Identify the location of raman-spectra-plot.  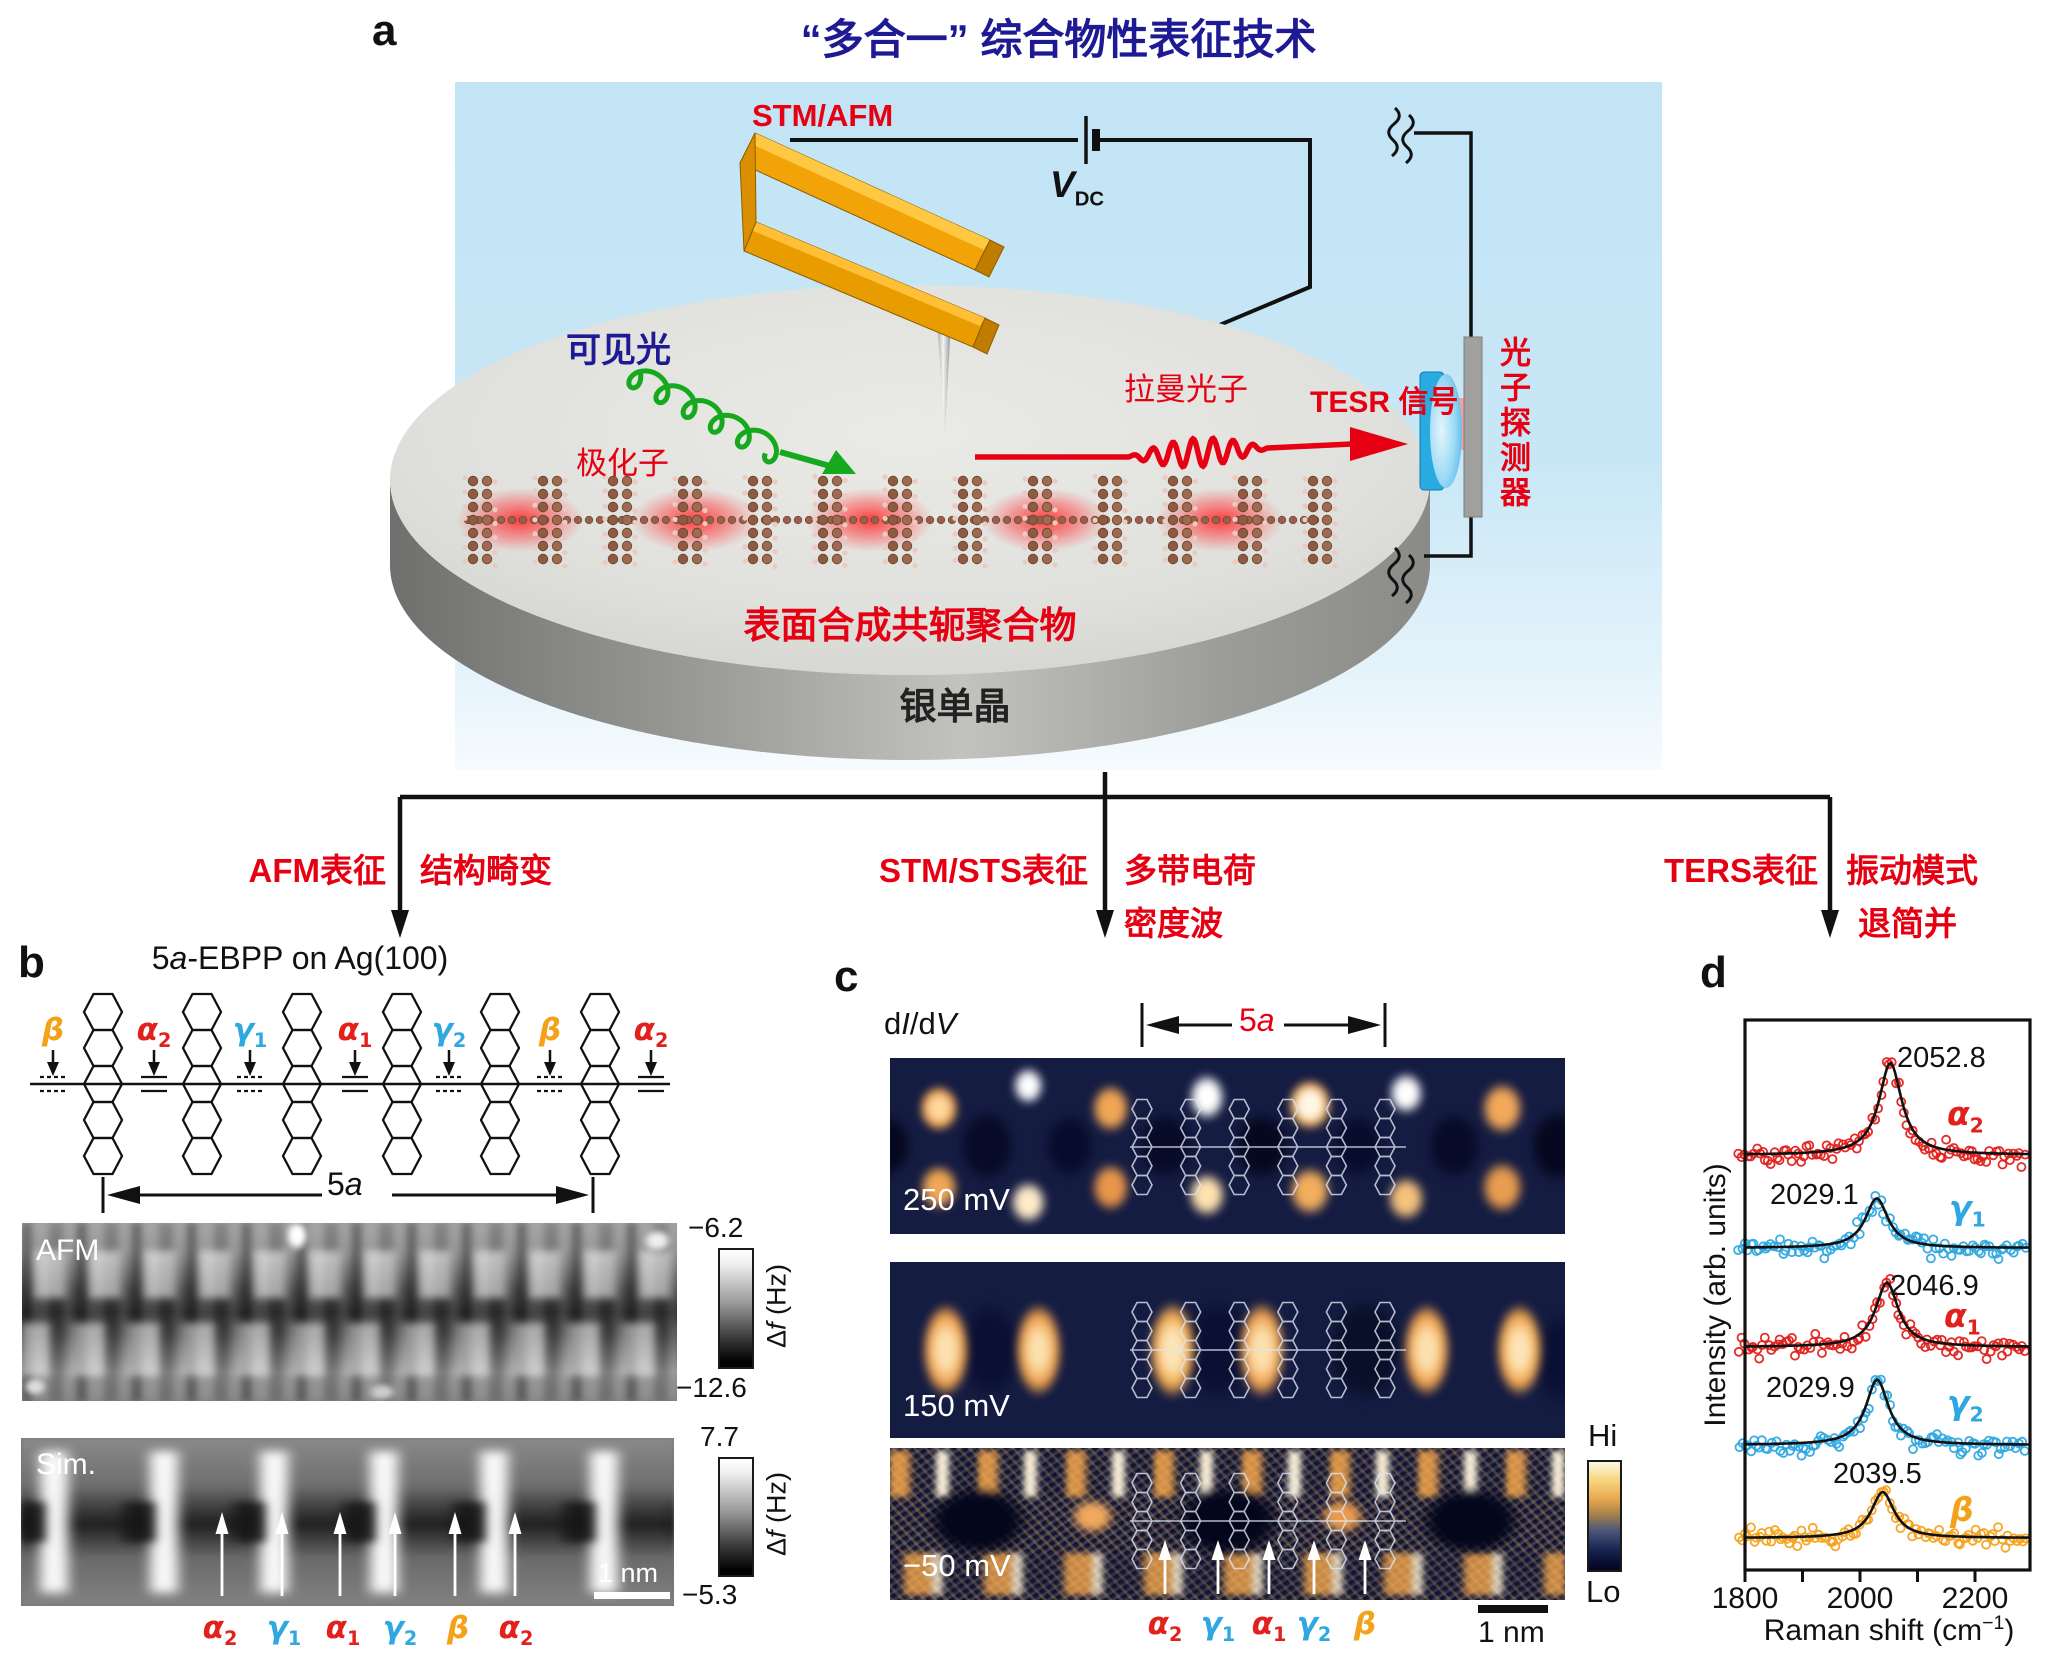
(1882, 1300).